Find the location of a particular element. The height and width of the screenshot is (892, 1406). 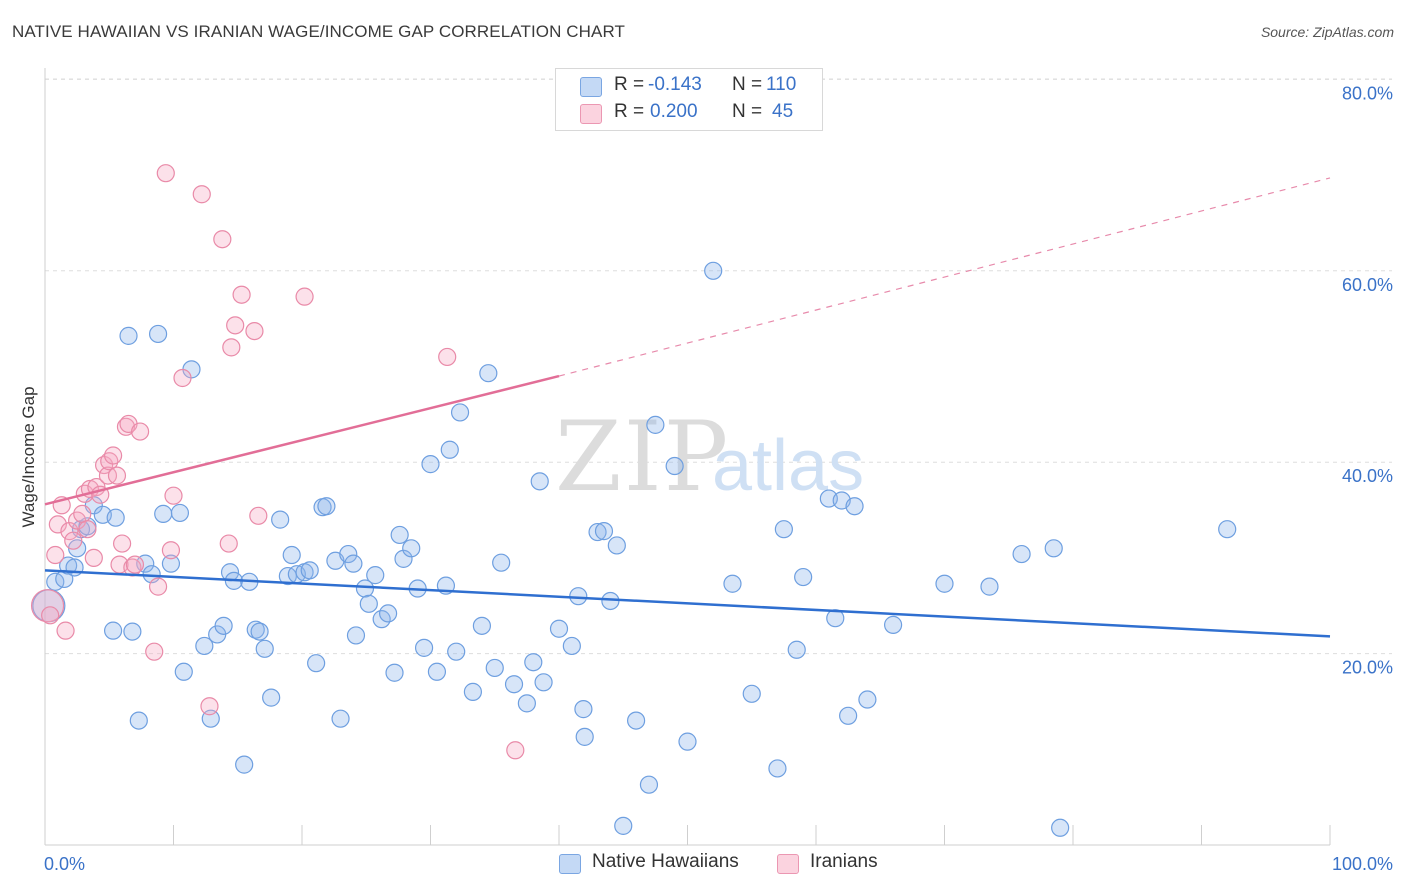

y-tick-label: 40.0% is located at coordinates (1367, 476).